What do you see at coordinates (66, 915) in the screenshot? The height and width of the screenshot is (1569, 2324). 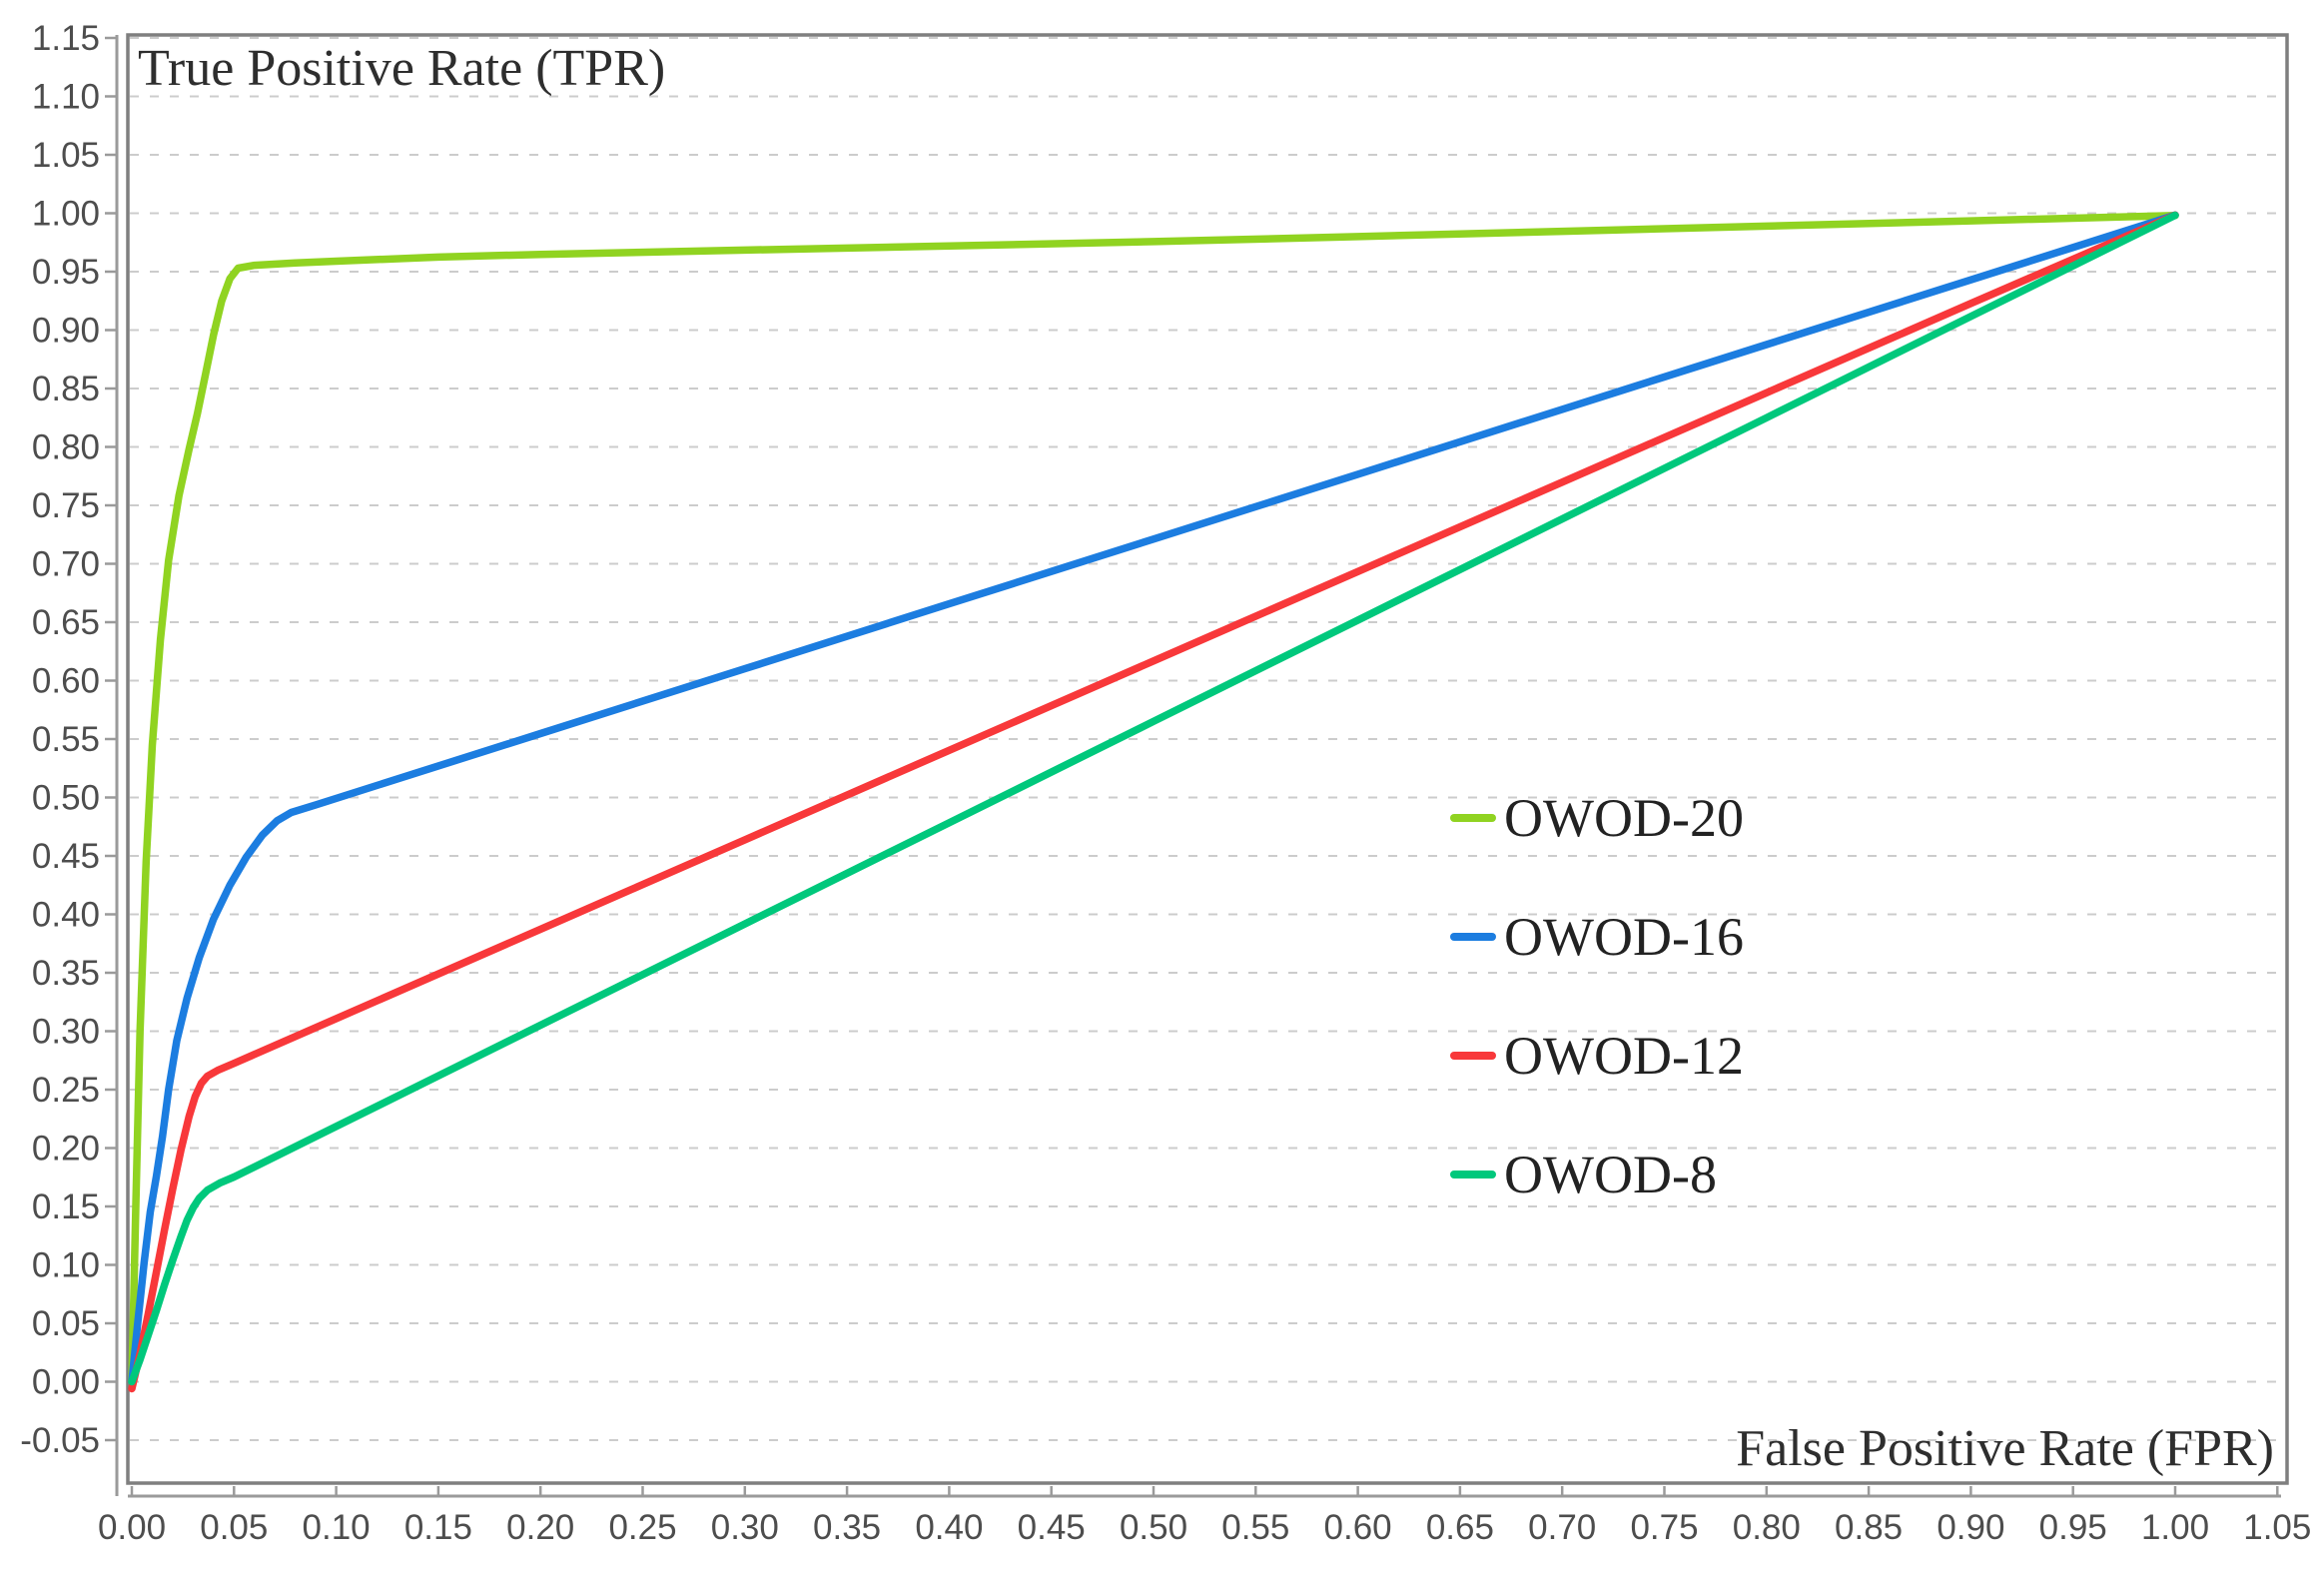 I see `y-tick-label: 0.40` at bounding box center [66, 915].